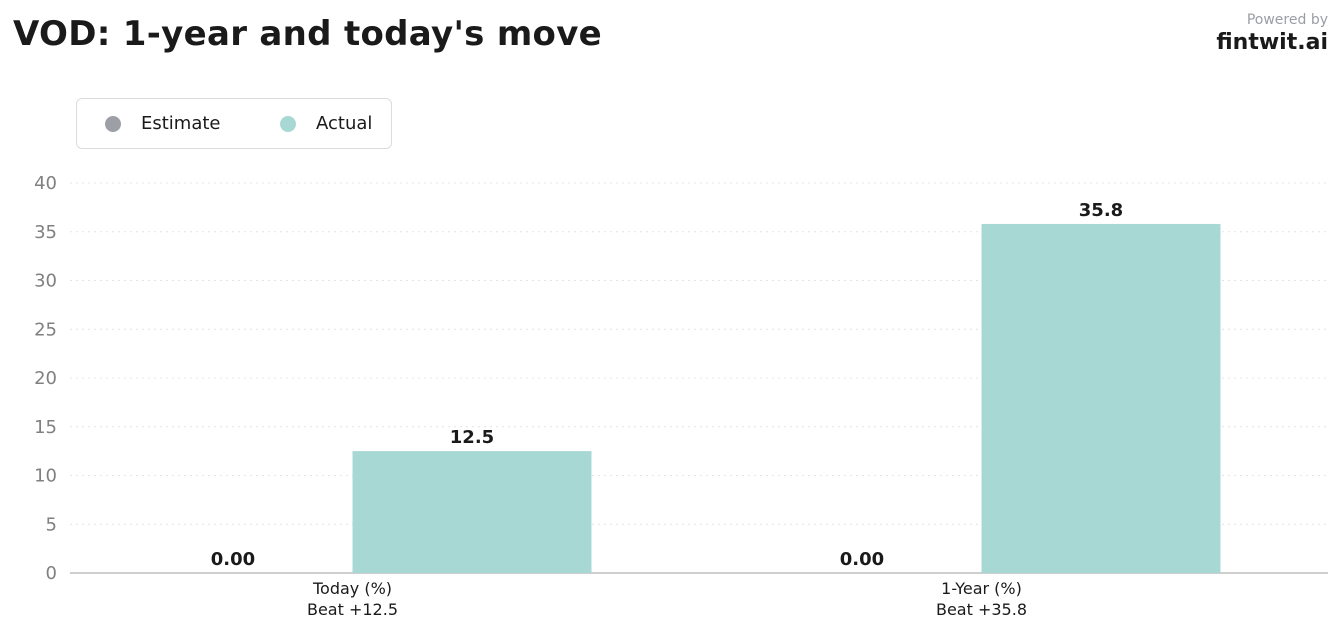 The image size is (1341, 631). I want to click on y-tick-label: 5, so click(51, 524).